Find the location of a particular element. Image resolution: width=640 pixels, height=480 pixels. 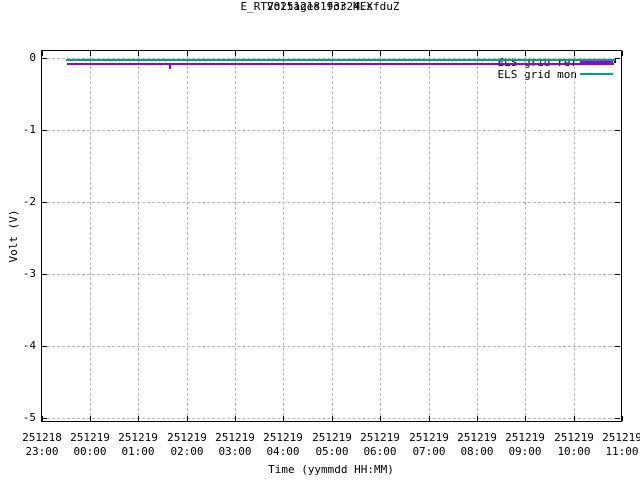

legend-entry-mon: ELS grid mon is located at coordinates (555, 74).